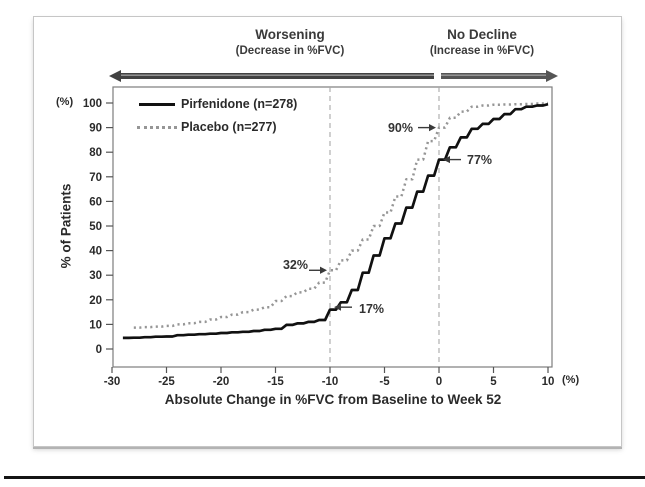 The width and height of the screenshot is (645, 487). I want to click on annotation-17pct: 17%, so click(372, 309).